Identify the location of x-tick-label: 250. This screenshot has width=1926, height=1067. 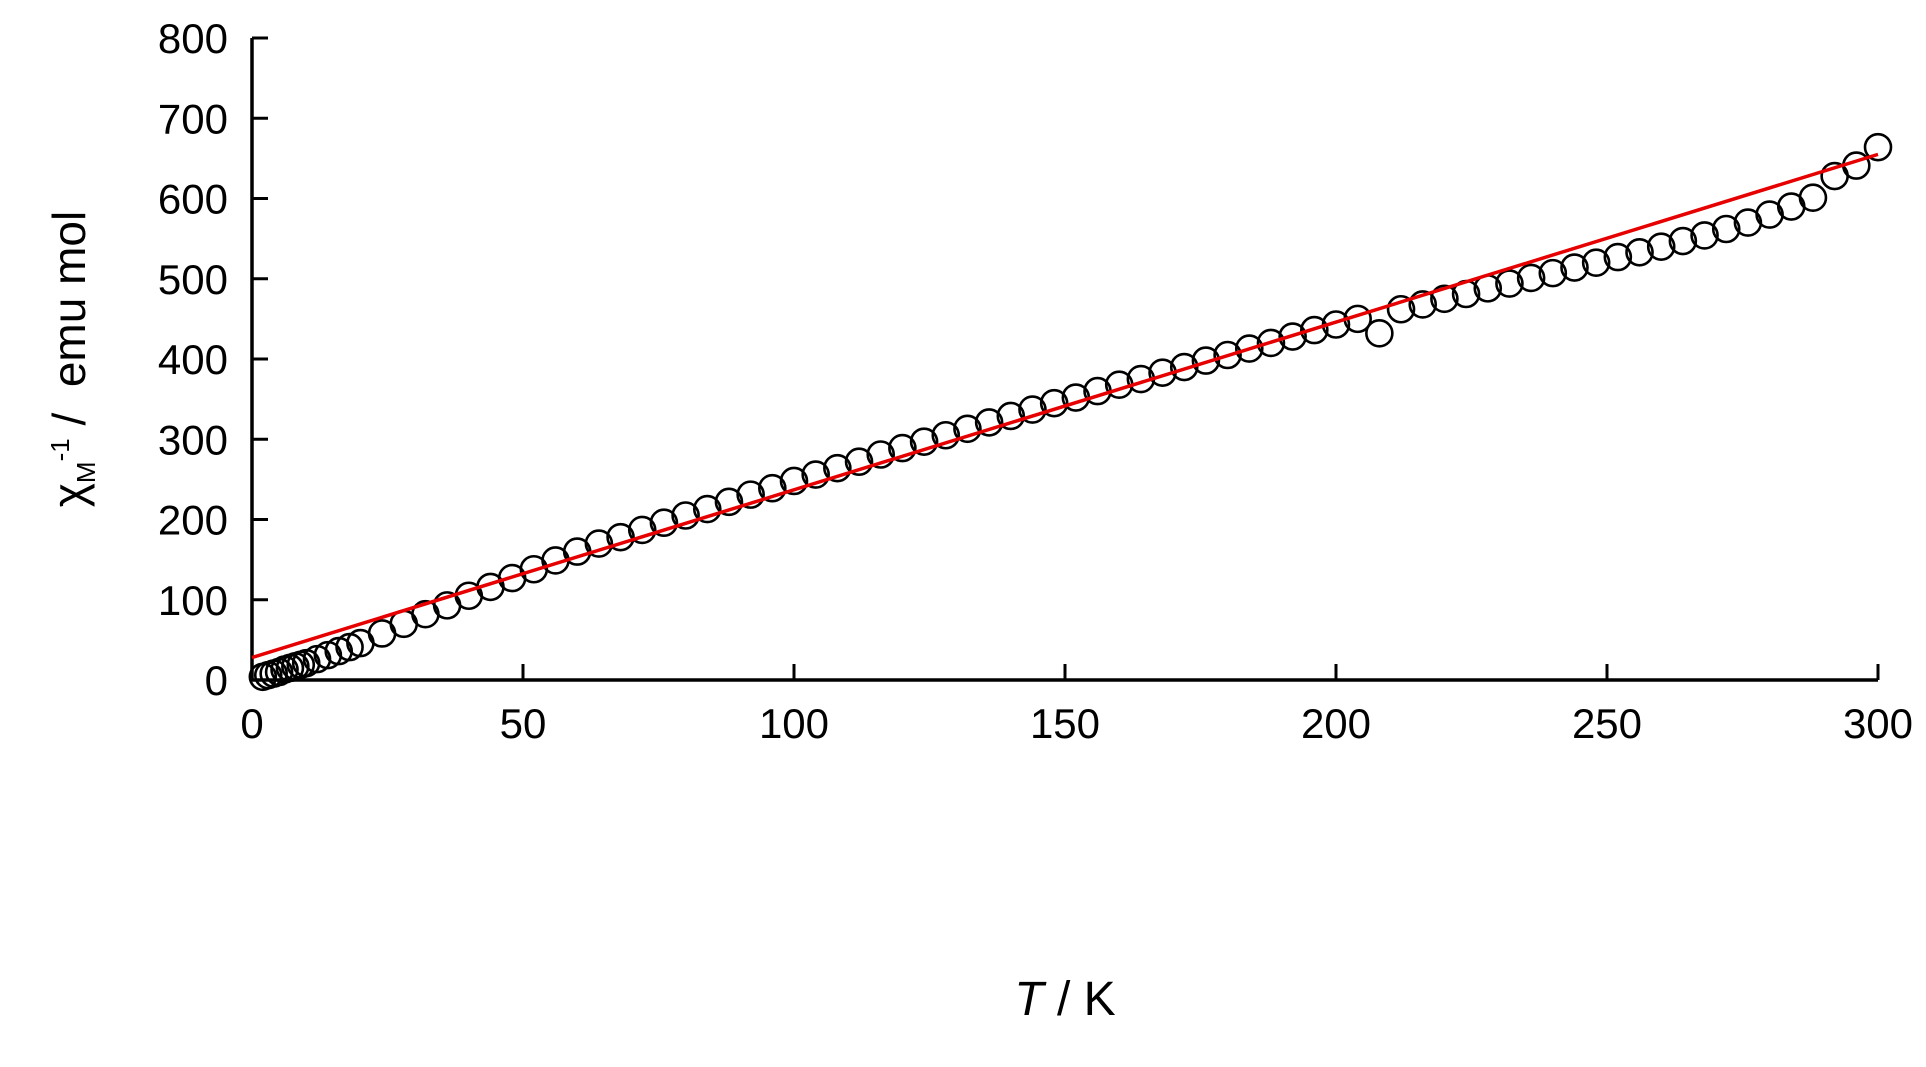
(1607, 723).